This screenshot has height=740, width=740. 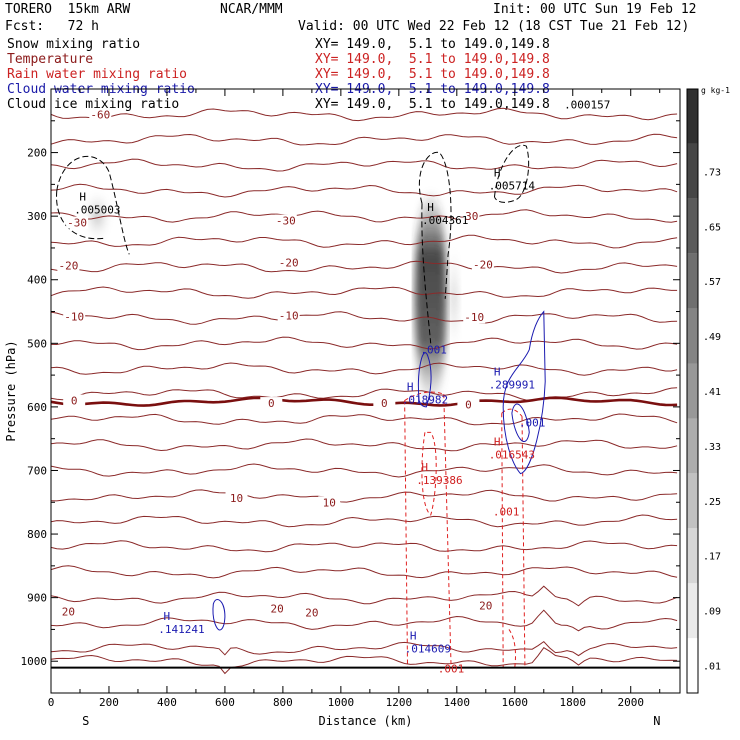 What do you see at coordinates (432, 74) in the screenshot?
I see `xsec-rain: XY= 149.0, 5.1 to 149.0,149.8` at bounding box center [432, 74].